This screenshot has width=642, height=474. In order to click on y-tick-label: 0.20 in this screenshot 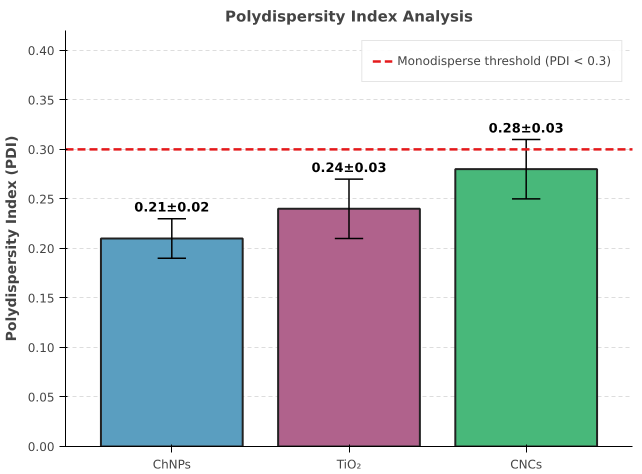, I will do `click(41, 249)`.